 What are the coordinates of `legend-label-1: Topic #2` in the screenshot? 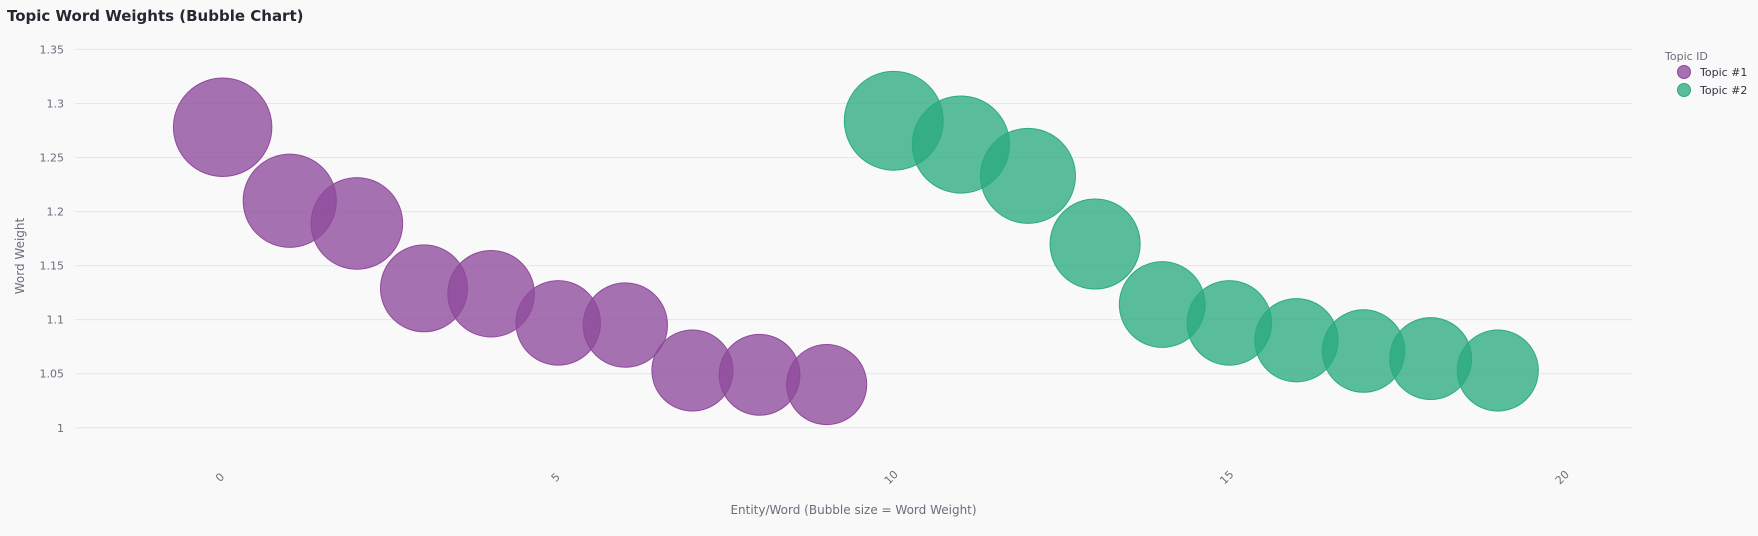 It's located at (1723, 90).